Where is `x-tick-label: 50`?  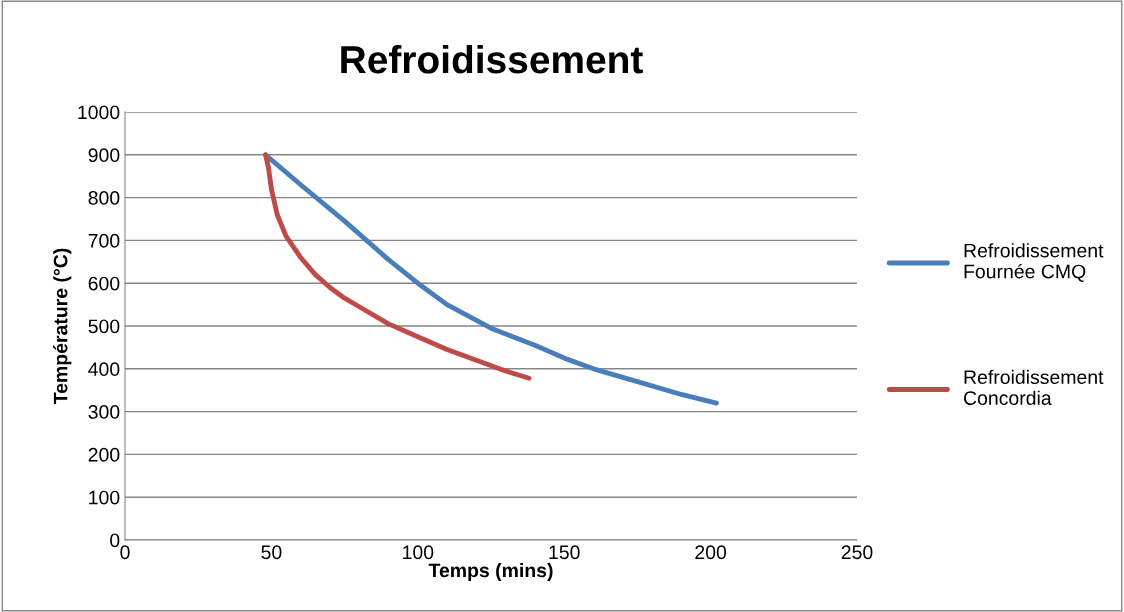 x-tick-label: 50 is located at coordinates (271, 552).